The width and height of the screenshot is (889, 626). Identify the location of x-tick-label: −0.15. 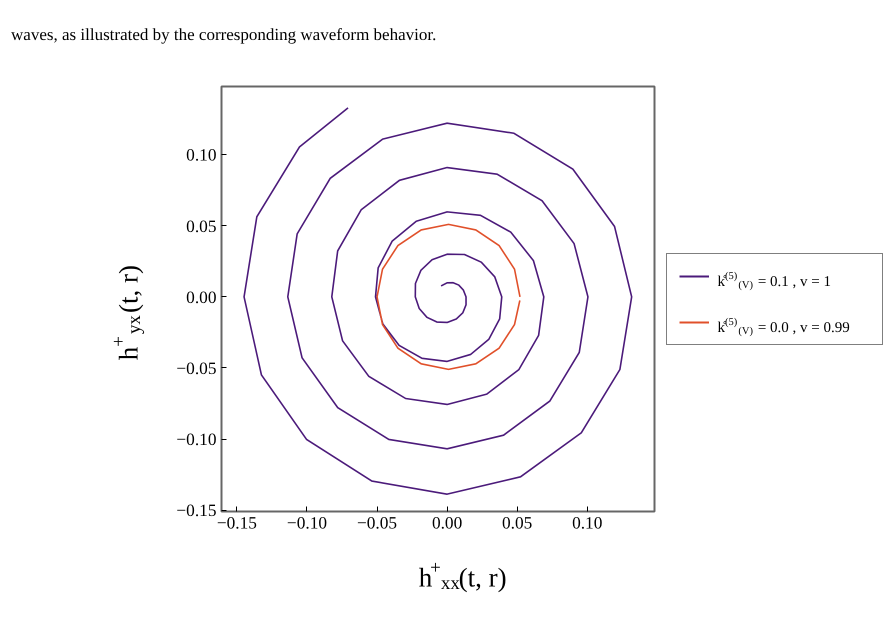
(236, 523).